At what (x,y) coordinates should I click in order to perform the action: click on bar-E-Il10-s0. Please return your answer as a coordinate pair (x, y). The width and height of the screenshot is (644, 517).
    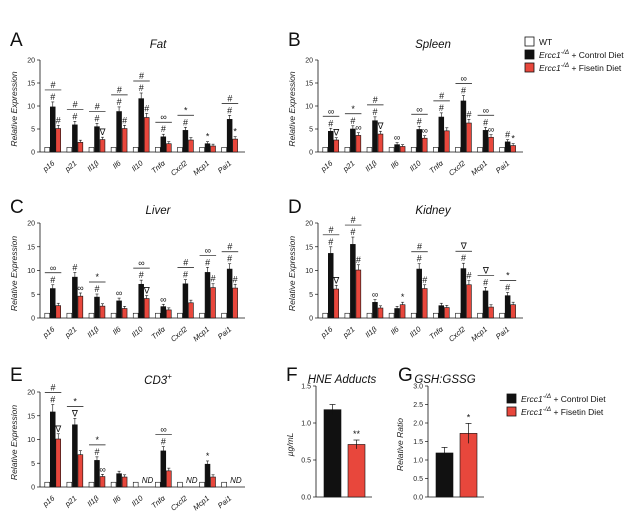
    Looking at the image, I should click on (135, 484).